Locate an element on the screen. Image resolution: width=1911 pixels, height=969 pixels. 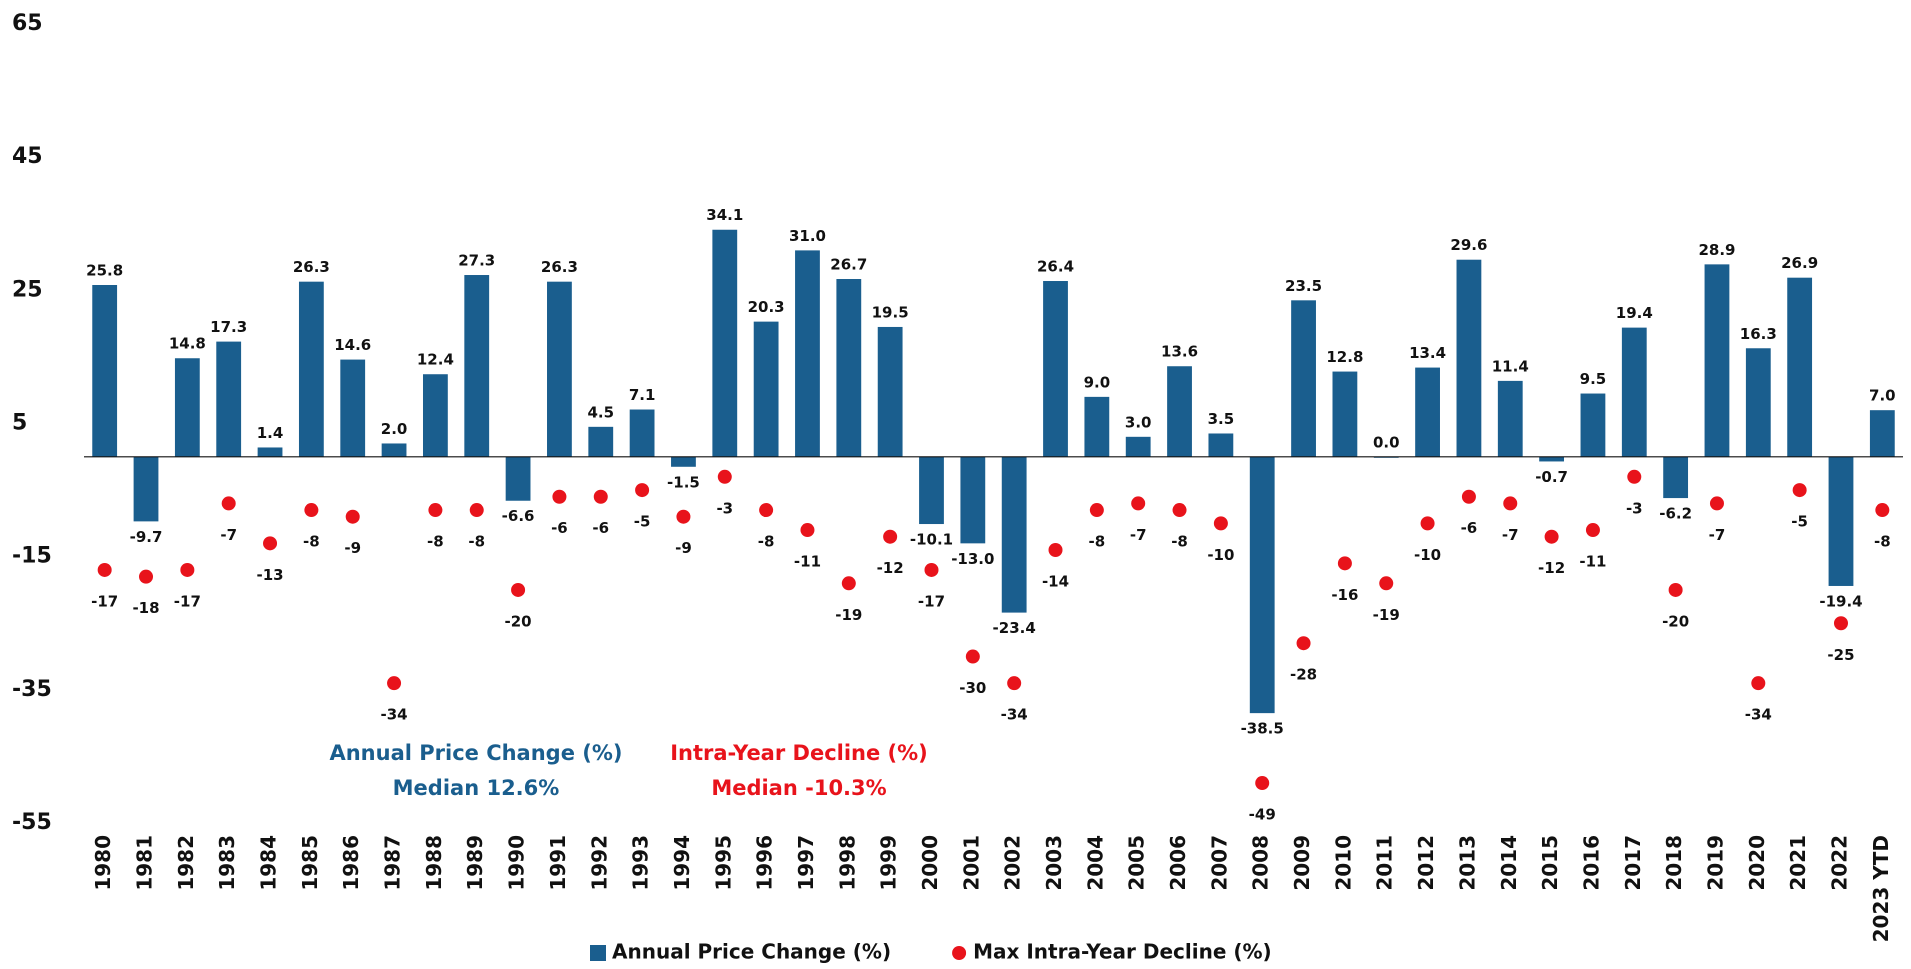
bar-value-label: 27.3 is located at coordinates (476, 261).